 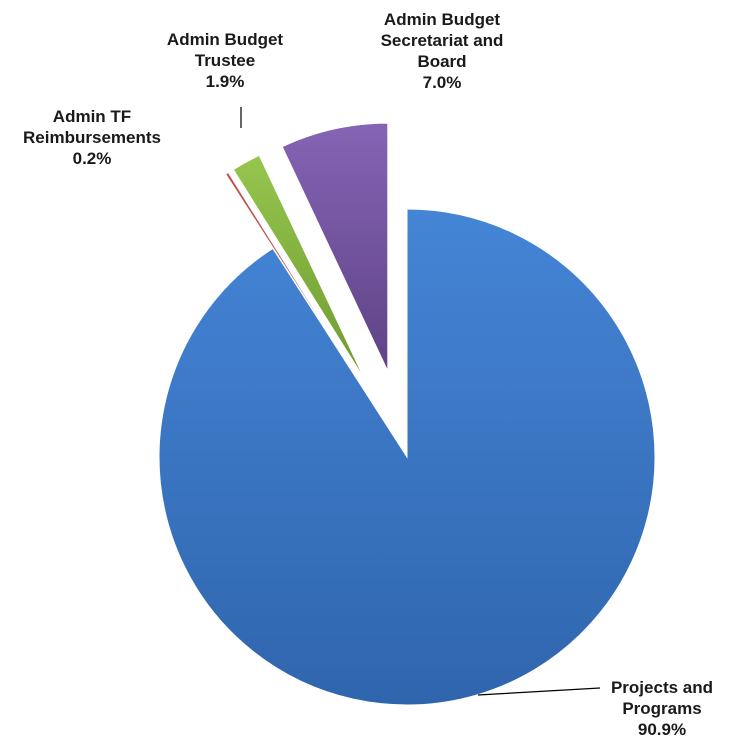 What do you see at coordinates (441, 61) in the screenshot?
I see `slice-label-line: Board` at bounding box center [441, 61].